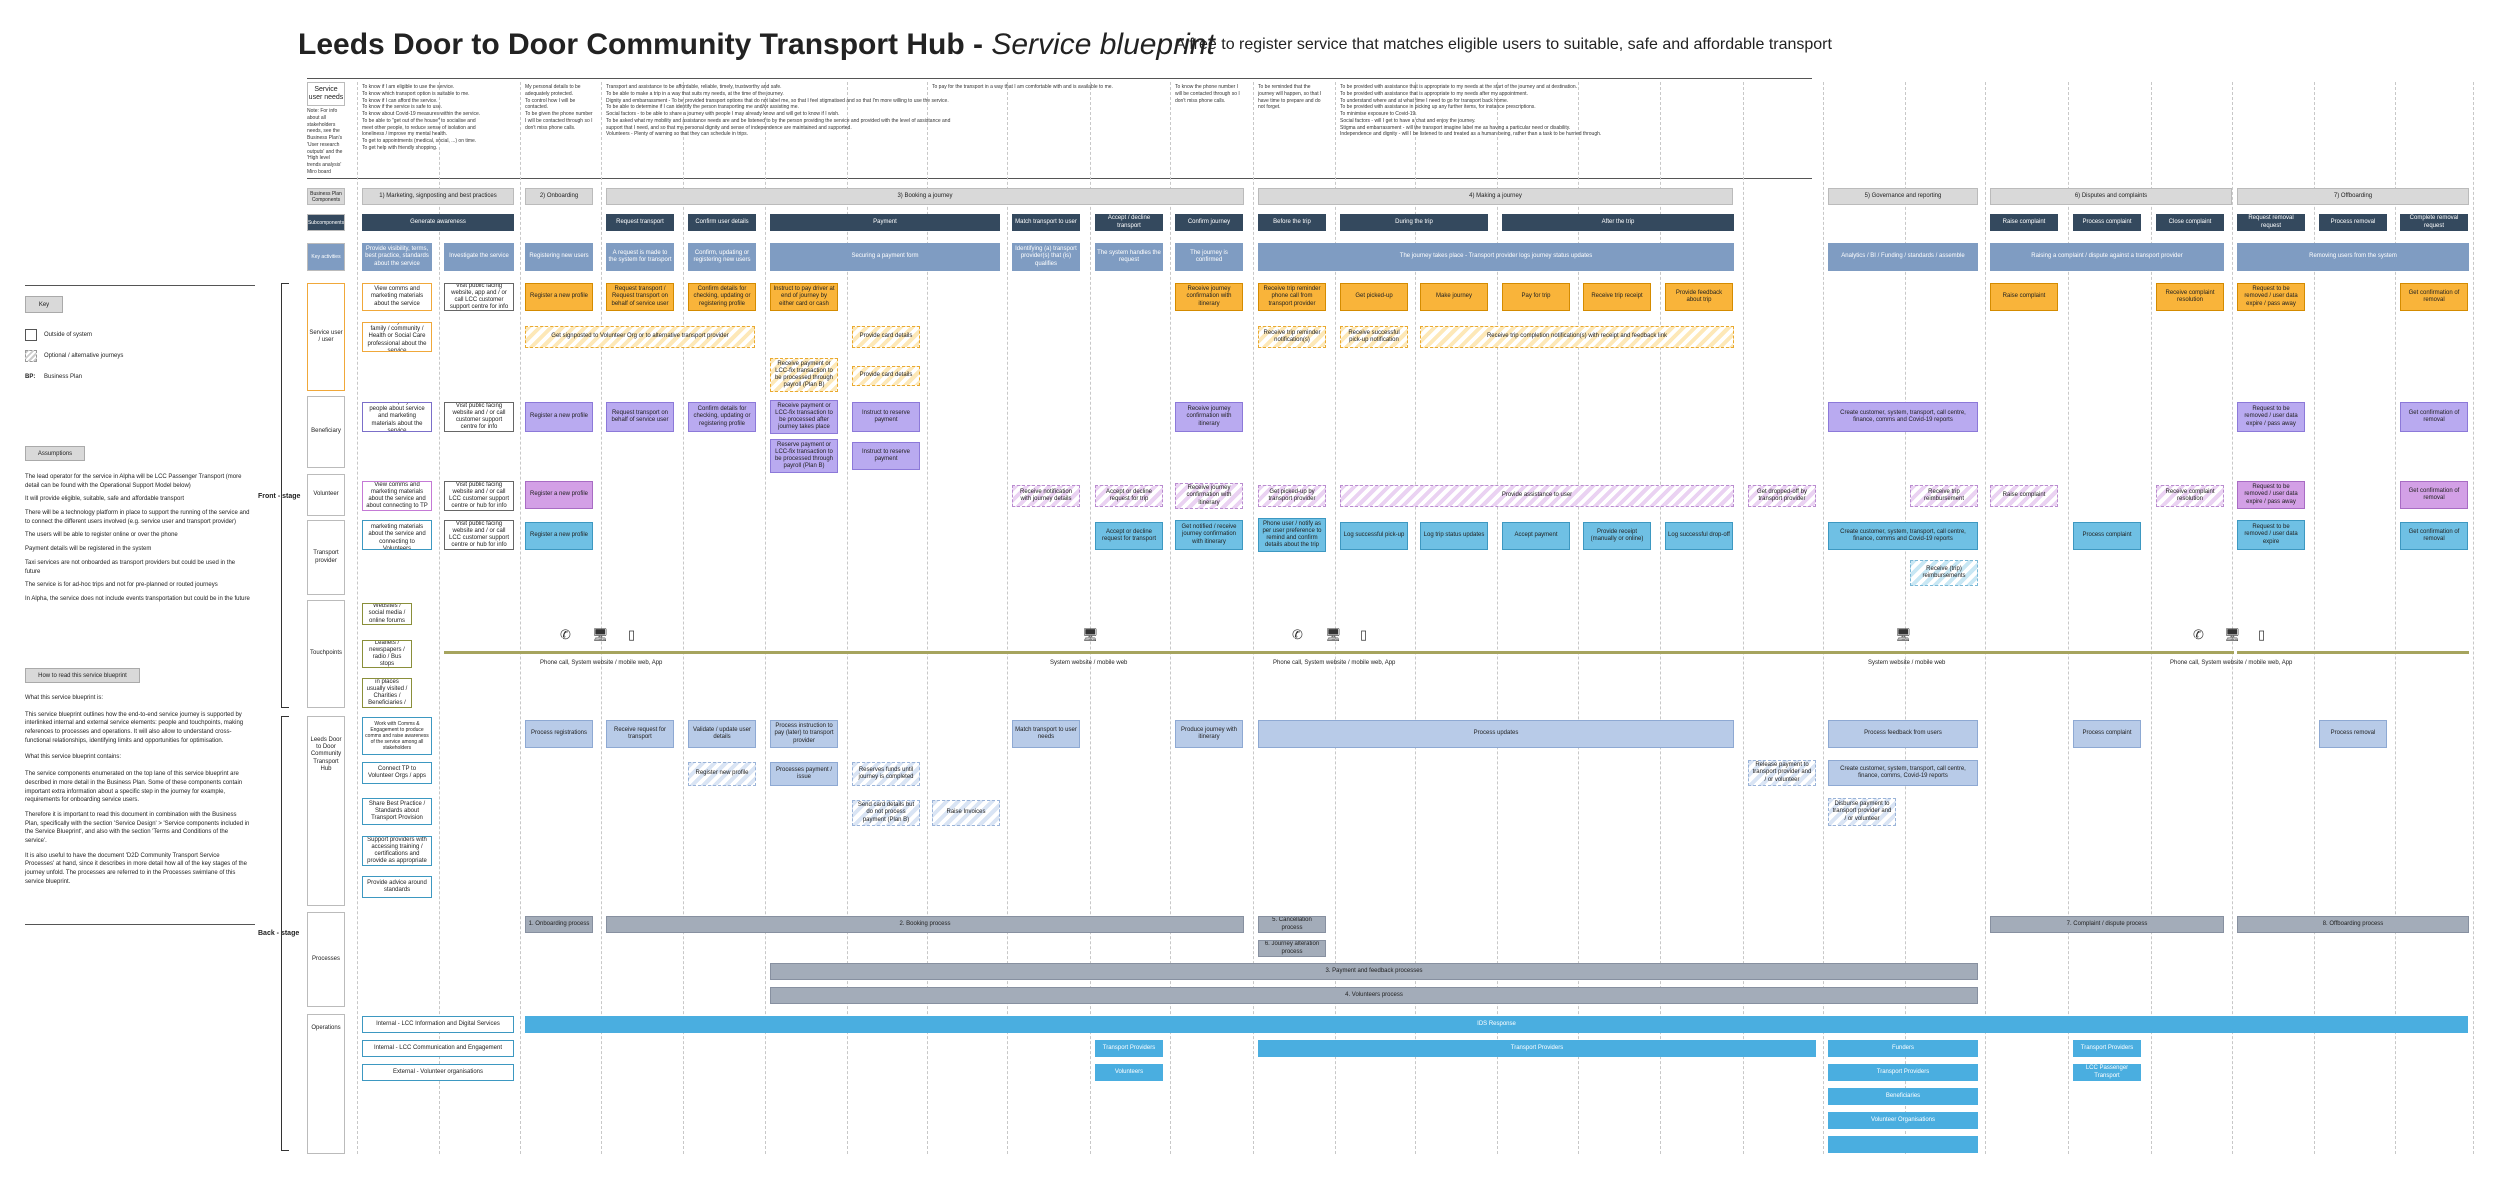 This screenshot has width=2500, height=1177. Describe the element at coordinates (84, 356) in the screenshot. I see `key-item-optional: Optional / alternative journeys` at that location.